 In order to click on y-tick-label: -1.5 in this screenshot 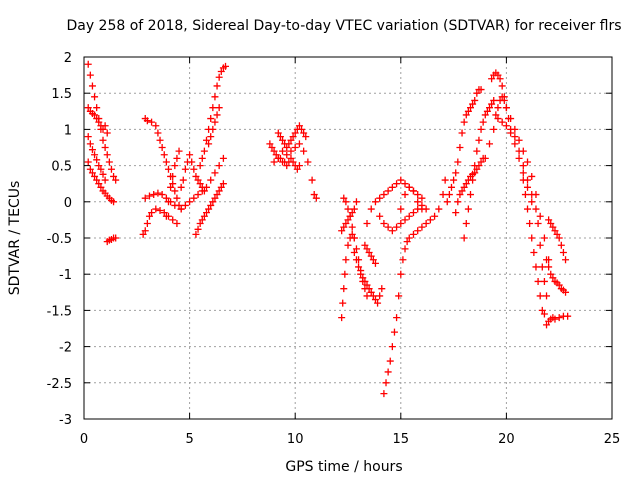, I will do `click(59, 311)`.